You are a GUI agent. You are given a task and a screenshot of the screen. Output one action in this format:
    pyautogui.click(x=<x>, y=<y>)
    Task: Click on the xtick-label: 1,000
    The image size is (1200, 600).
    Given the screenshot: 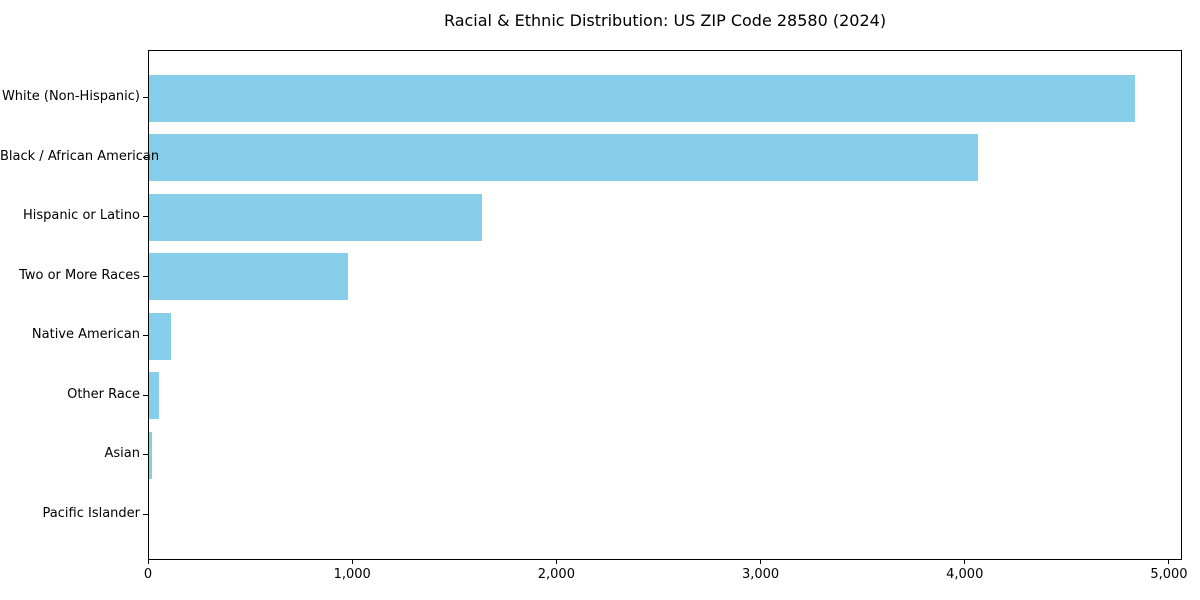 What is the action you would take?
    pyautogui.click(x=352, y=574)
    